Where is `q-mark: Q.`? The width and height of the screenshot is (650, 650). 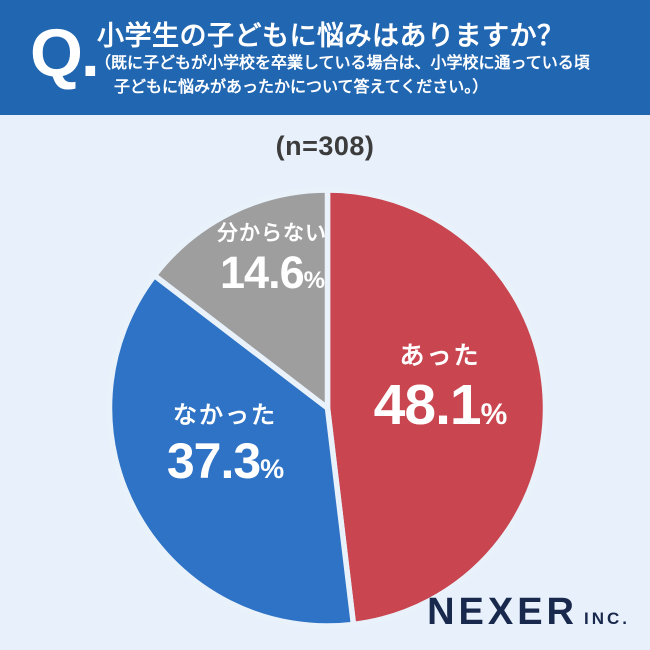
q-mark: Q. is located at coordinates (65, 53).